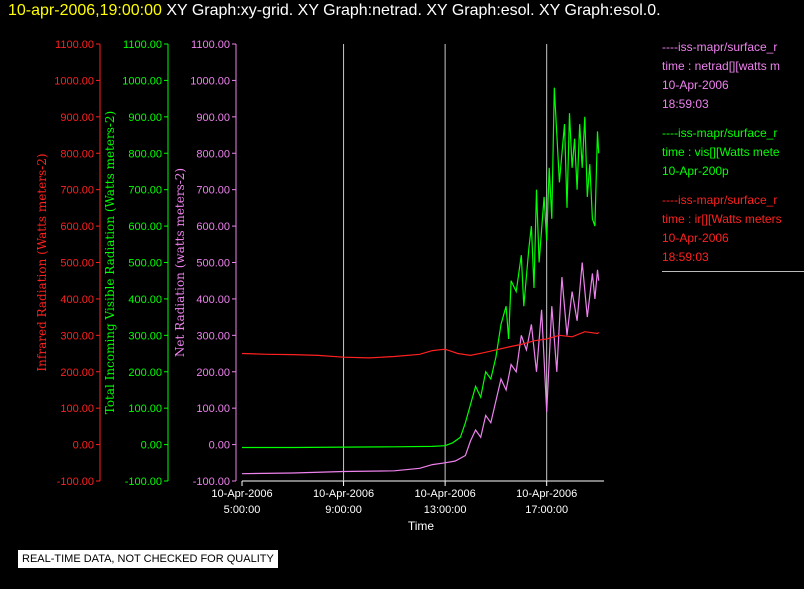 This screenshot has width=804, height=589. I want to click on vis-tick-label: 500.00, so click(145, 264).